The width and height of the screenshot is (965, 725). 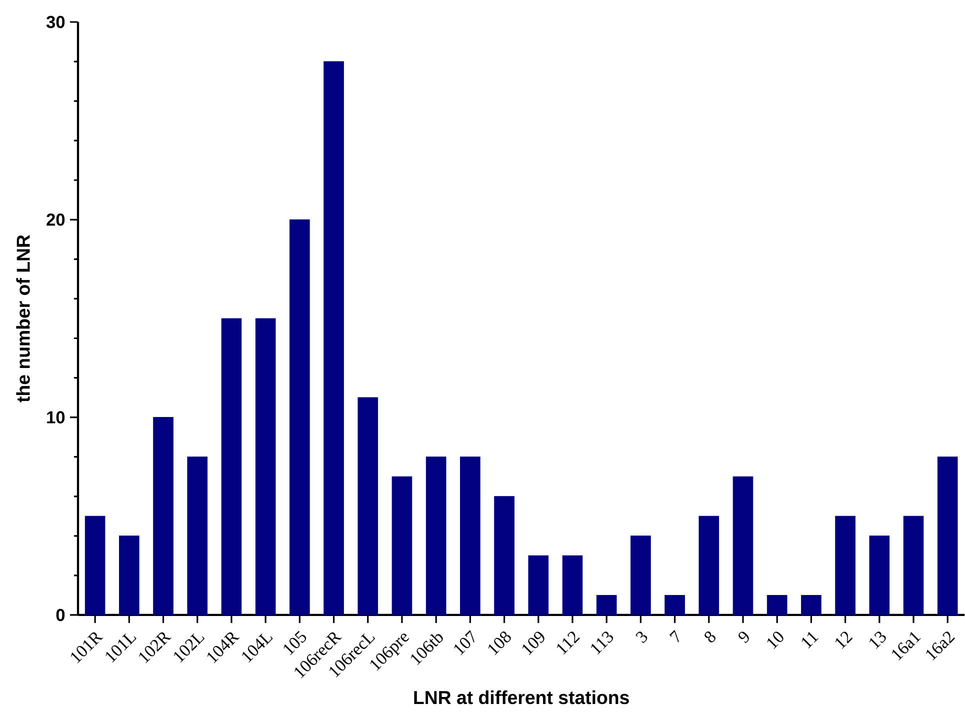 I want to click on y-tick-label: 0, so click(x=60, y=615).